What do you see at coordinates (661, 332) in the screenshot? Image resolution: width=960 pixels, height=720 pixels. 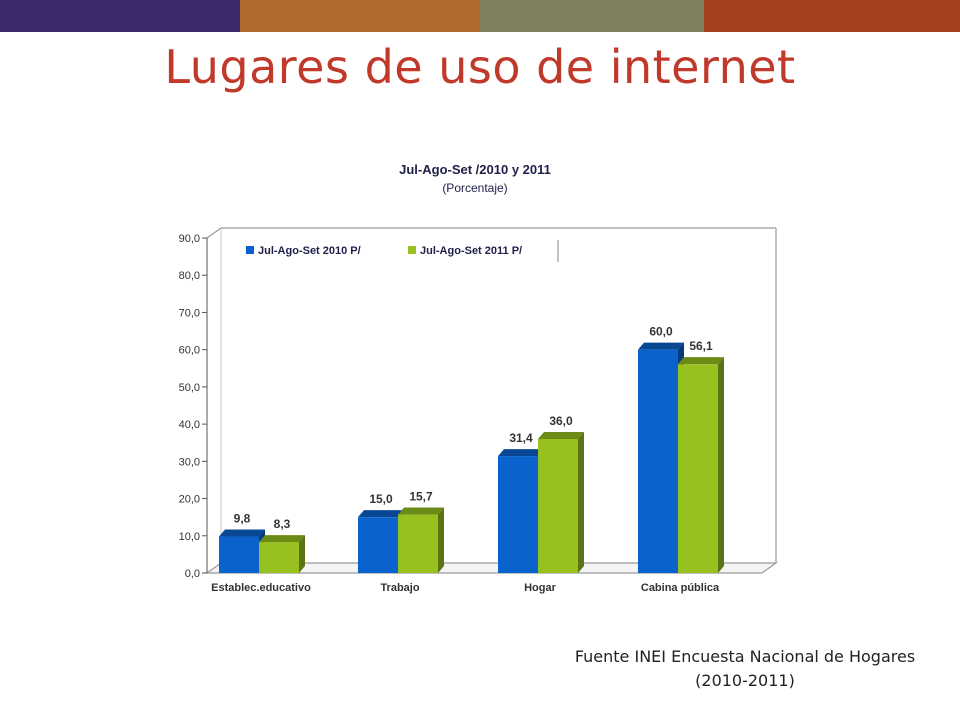 I see `data-label-2010: 60,0` at bounding box center [661, 332].